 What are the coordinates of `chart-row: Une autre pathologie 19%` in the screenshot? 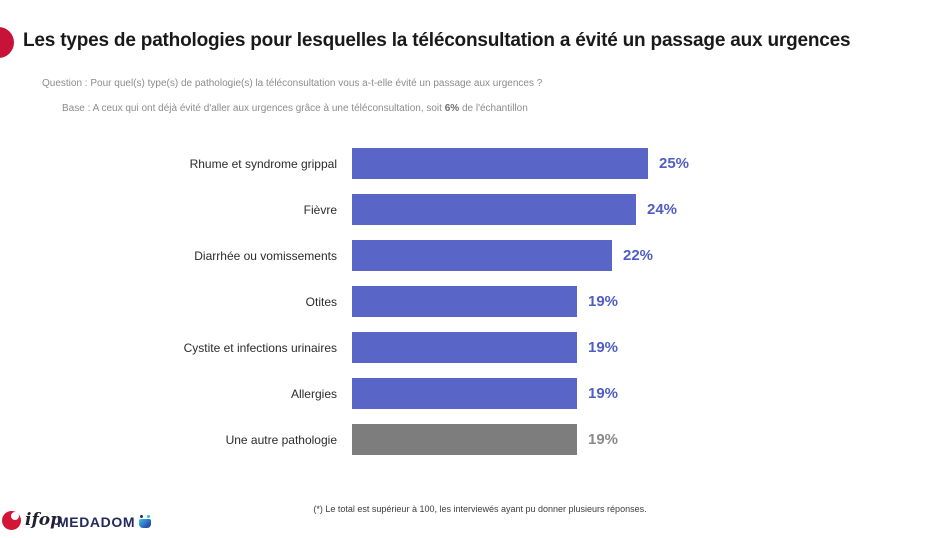 It's located at (468, 439).